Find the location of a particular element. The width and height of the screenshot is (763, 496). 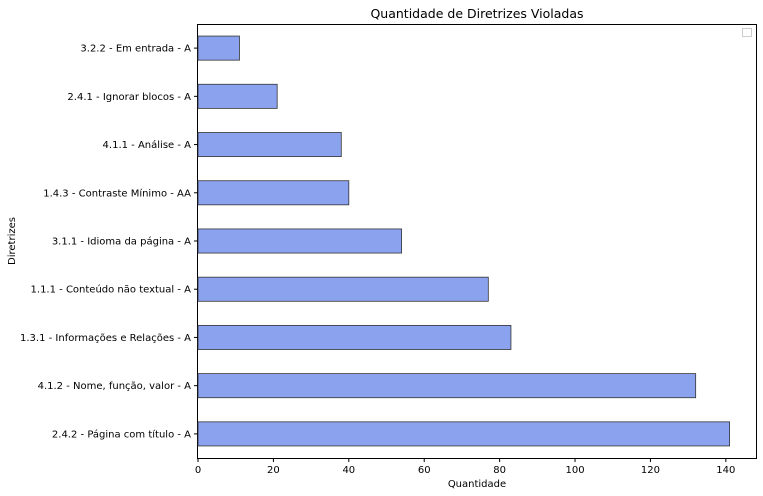

y-tick-label: 1.3.1 - Informações e Relações - A is located at coordinates (105, 338).